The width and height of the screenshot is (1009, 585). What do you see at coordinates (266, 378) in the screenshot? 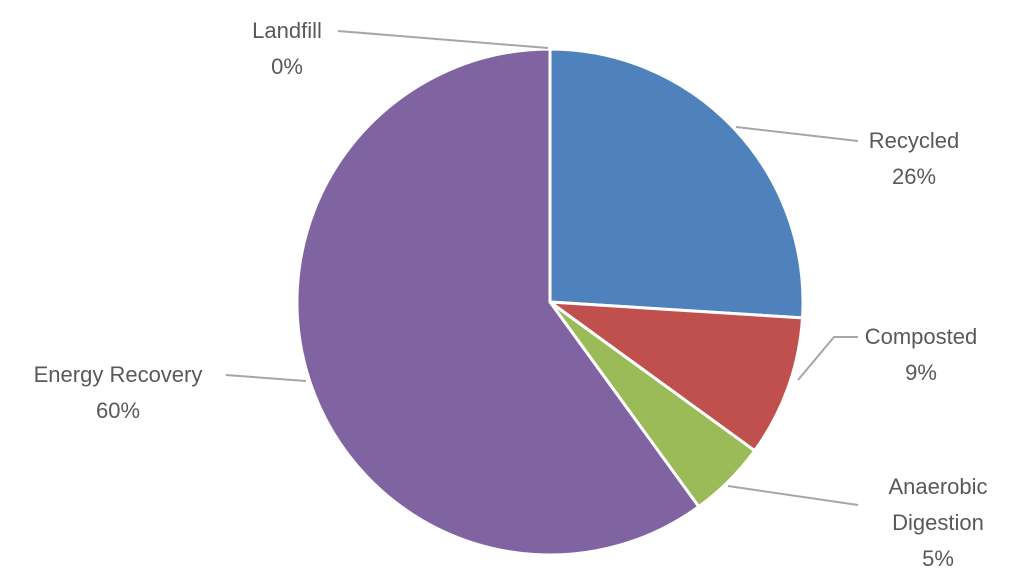
I see `leader-line-energy-recovery` at bounding box center [266, 378].